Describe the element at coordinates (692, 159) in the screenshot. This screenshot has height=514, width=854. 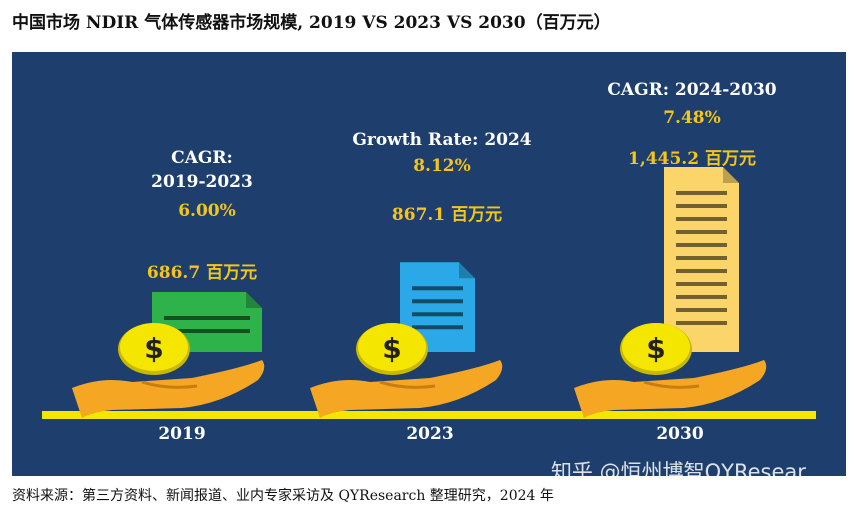
I see `value-label-2030: 1,445.2 百万元` at that location.